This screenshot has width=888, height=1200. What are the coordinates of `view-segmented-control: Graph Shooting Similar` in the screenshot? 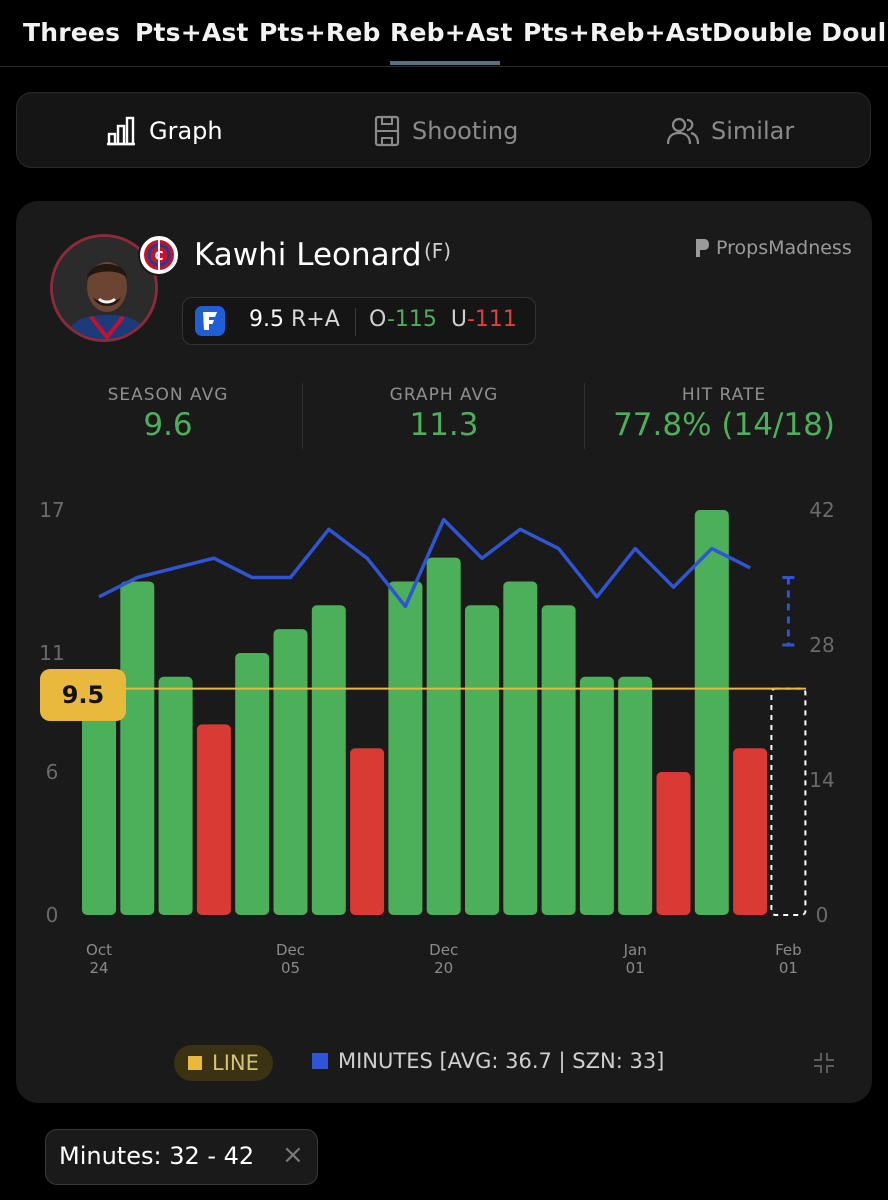 It's located at (443, 130).